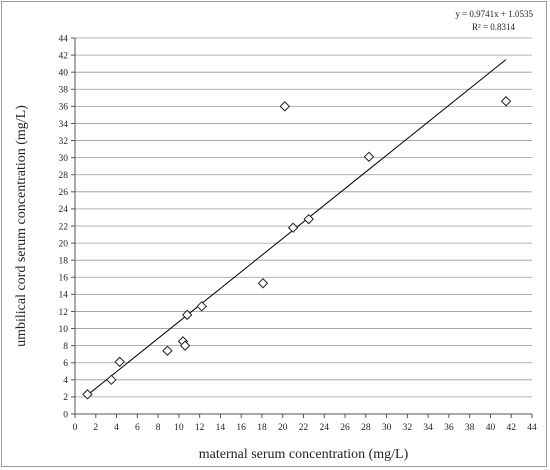  Describe the element at coordinates (64, 193) in the screenshot. I see `y-tick-label-26: 26` at that location.